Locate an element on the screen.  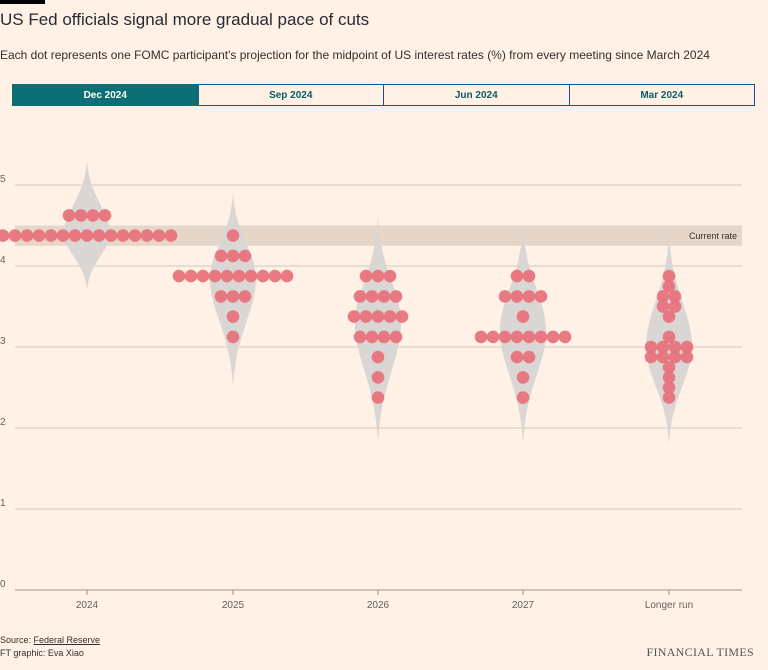
x-tick-label: 2024 is located at coordinates (87, 605).